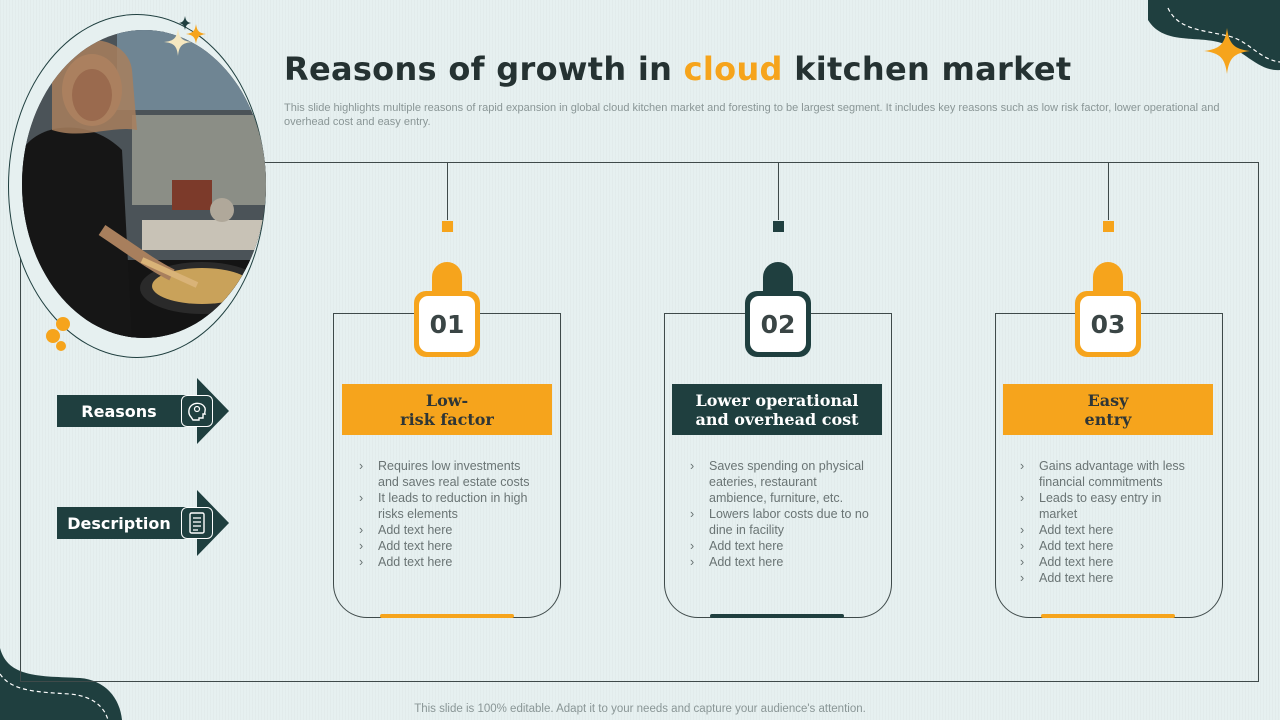  Describe the element at coordinates (447, 191) in the screenshot. I see `card-1-hanger-line` at that location.